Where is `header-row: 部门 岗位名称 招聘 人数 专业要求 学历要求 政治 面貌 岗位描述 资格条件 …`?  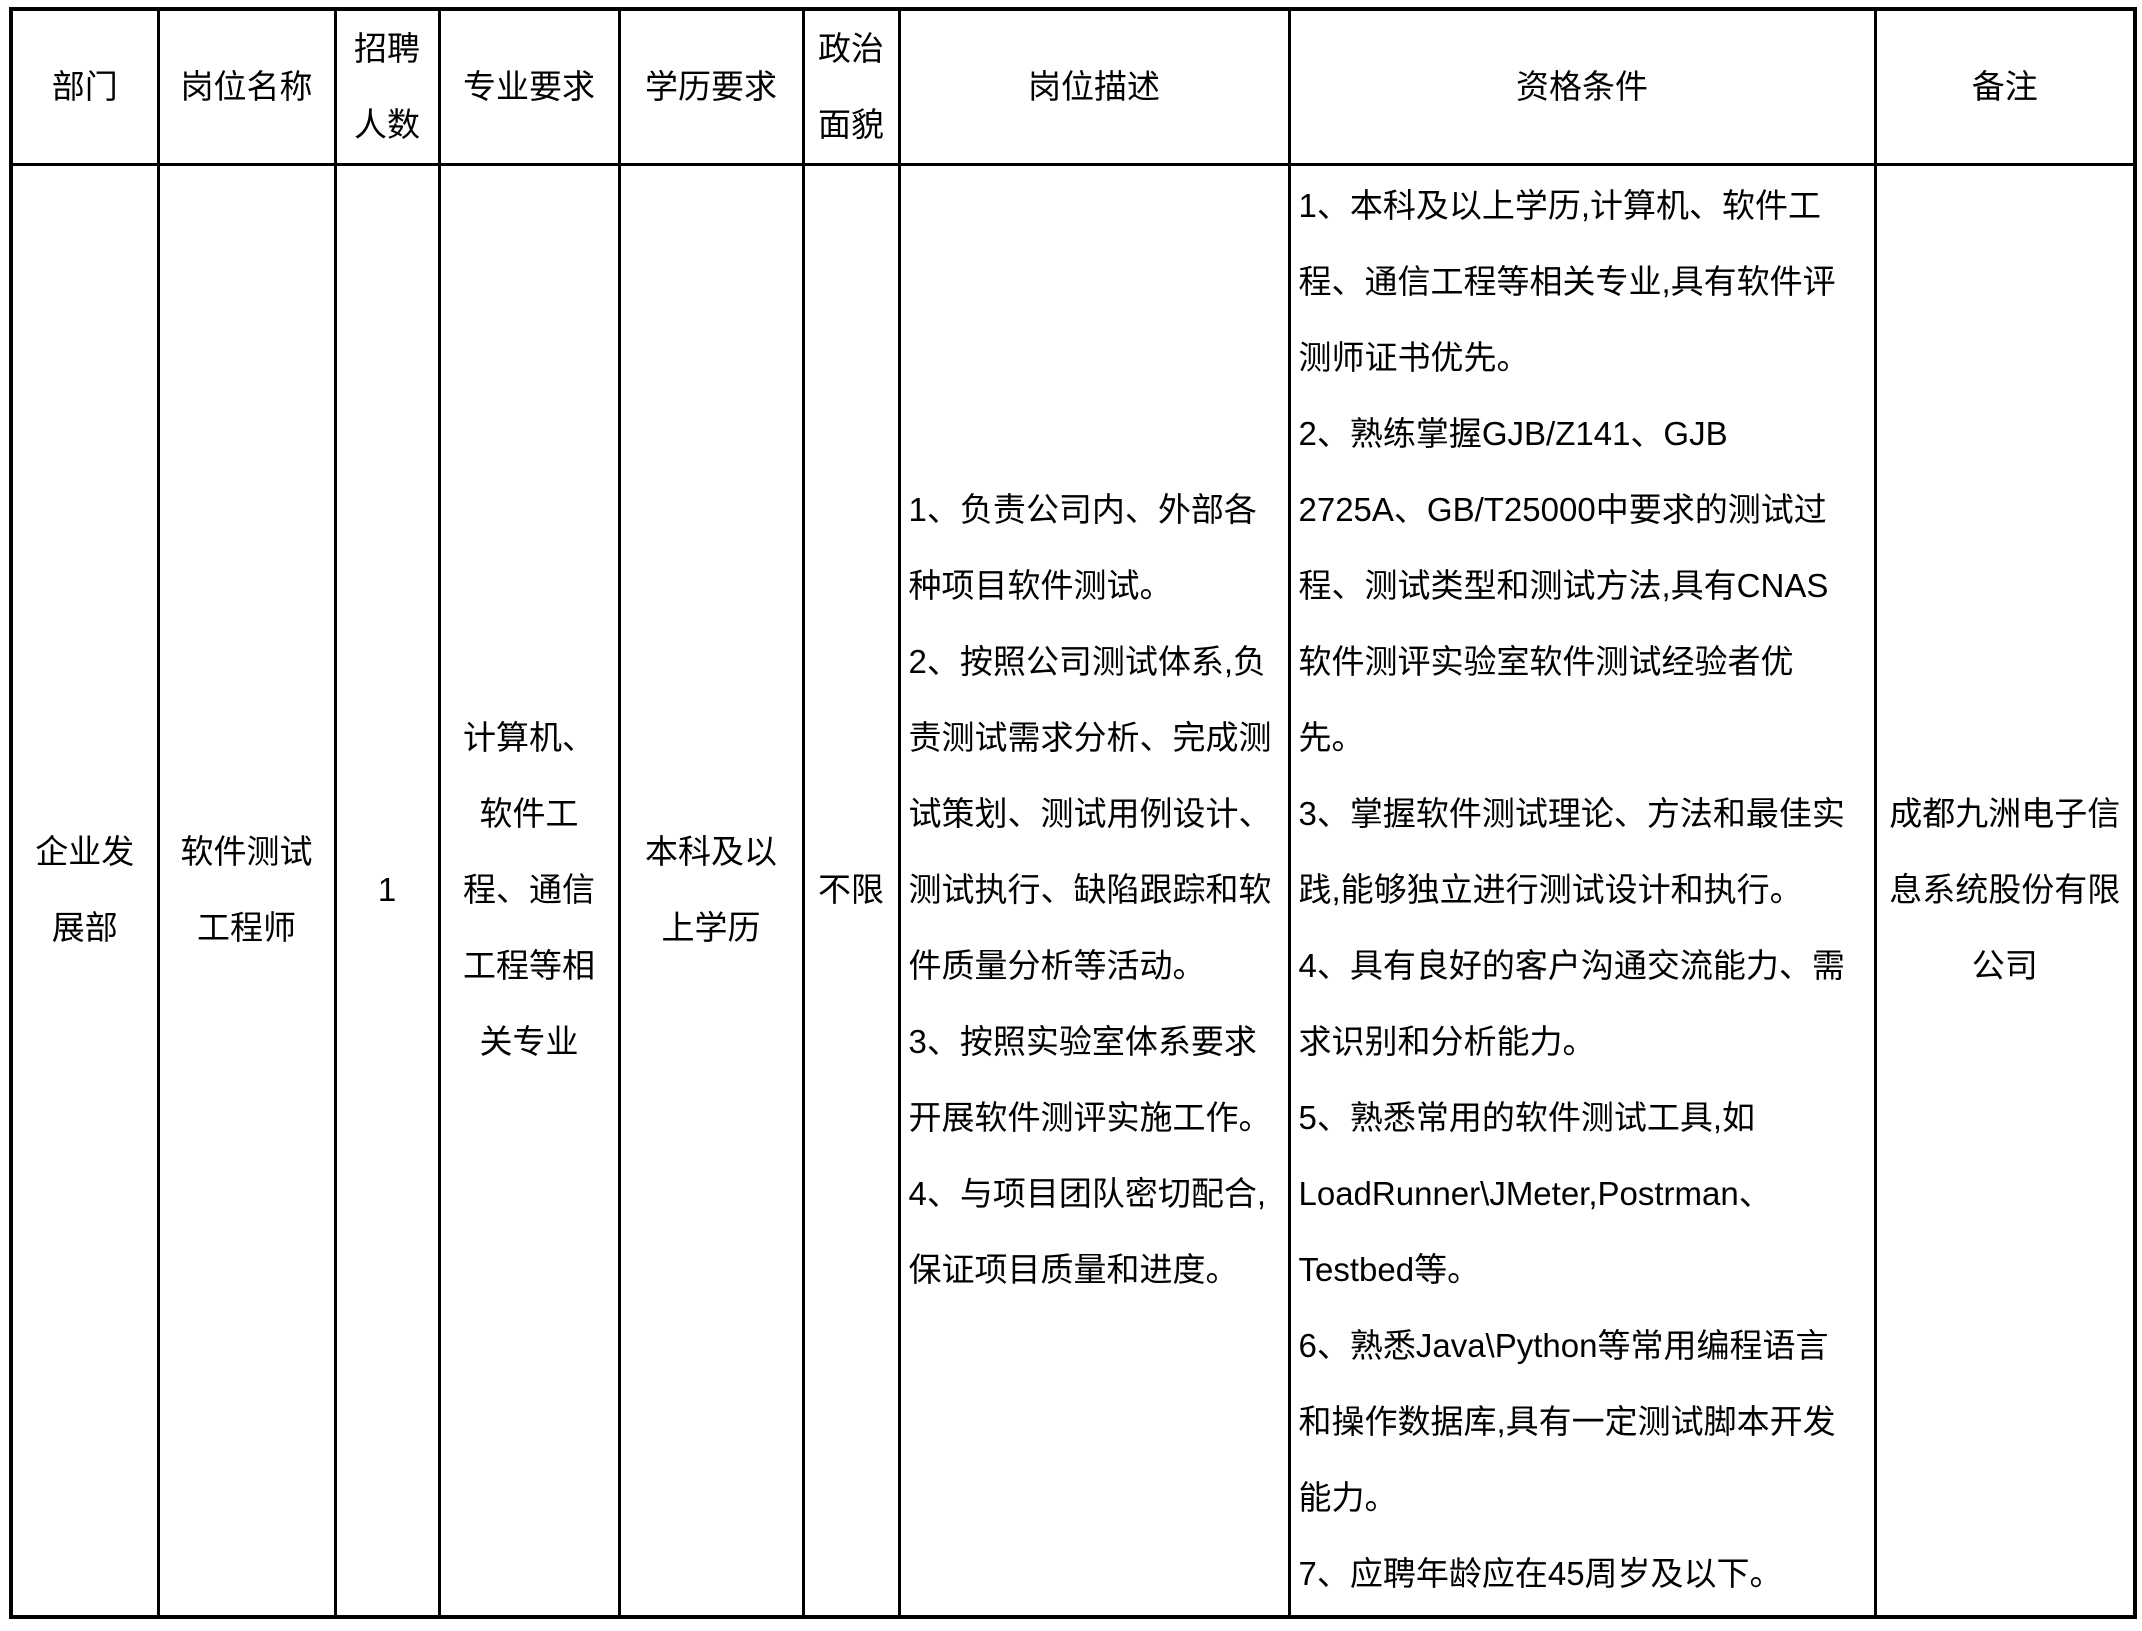 header-row: 部门 岗位名称 招聘 人数 专业要求 学历要求 政治 面貌 岗位描述 资格条件 … is located at coordinates (1073, 86).